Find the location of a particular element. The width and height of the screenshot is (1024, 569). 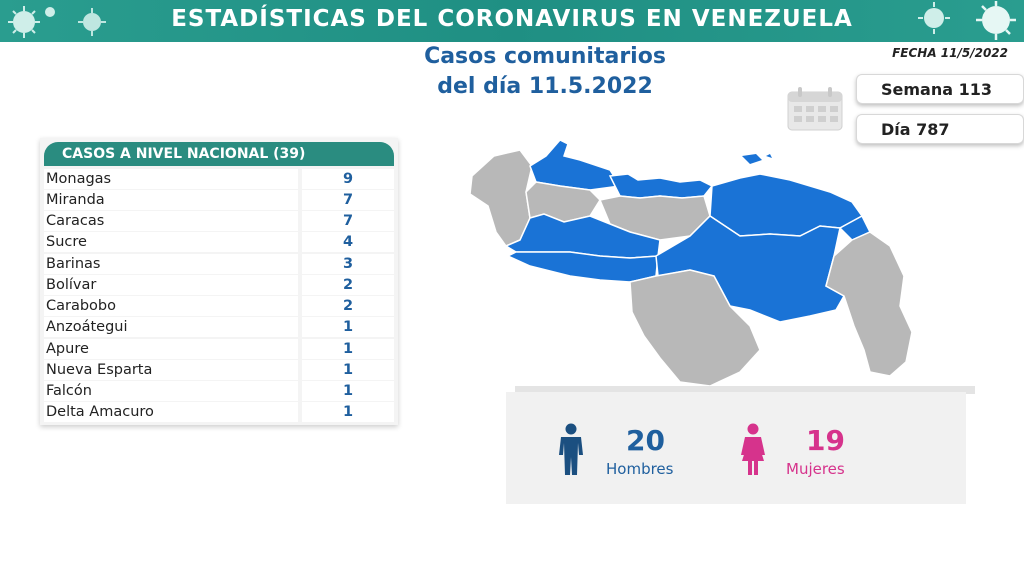

state-name: Bolívar is located at coordinates (171, 285).